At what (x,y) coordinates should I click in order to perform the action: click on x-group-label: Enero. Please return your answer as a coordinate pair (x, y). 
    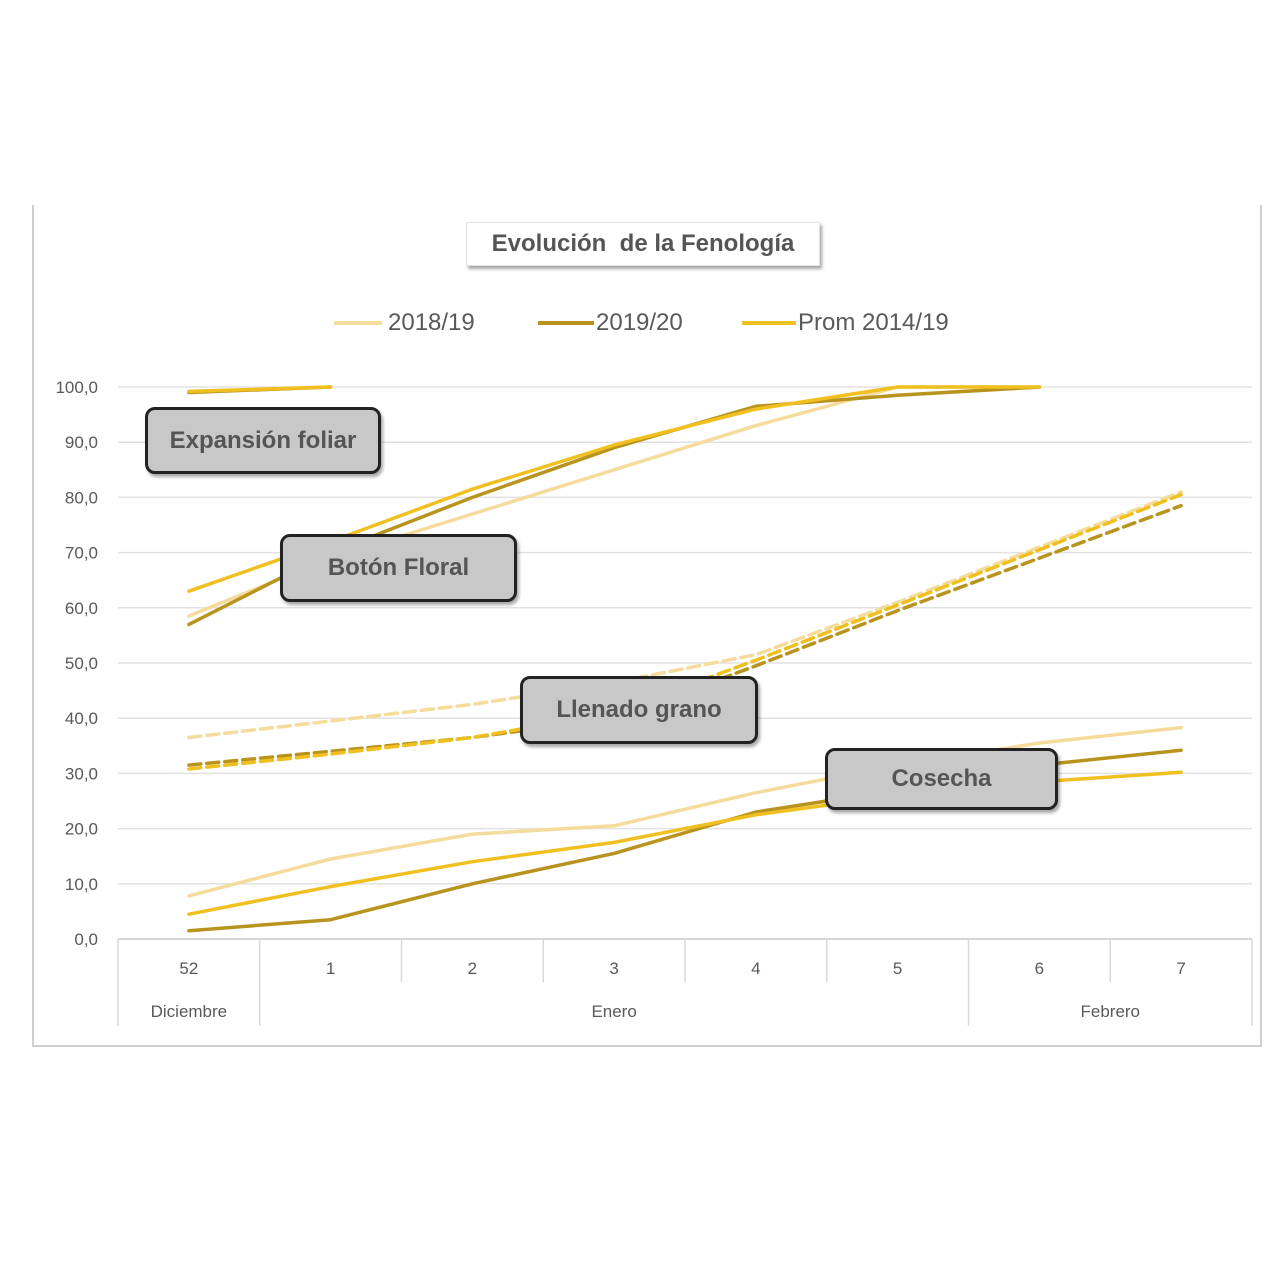
    Looking at the image, I should click on (613, 1011).